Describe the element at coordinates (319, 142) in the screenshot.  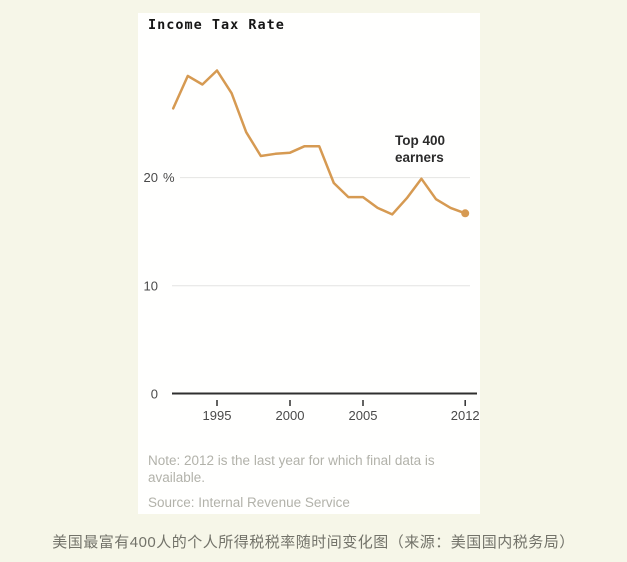
I see `tax-rate-line` at that location.